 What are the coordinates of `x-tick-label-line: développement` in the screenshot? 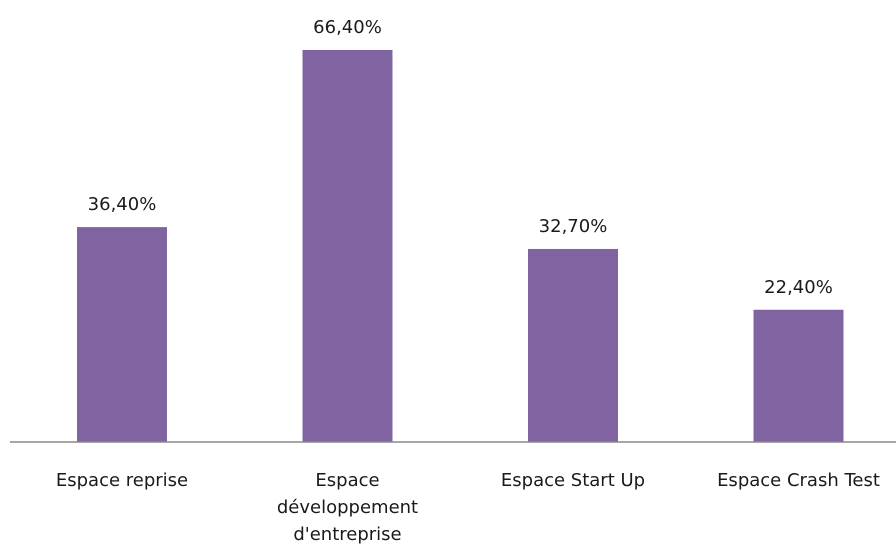 It's located at (347, 507).